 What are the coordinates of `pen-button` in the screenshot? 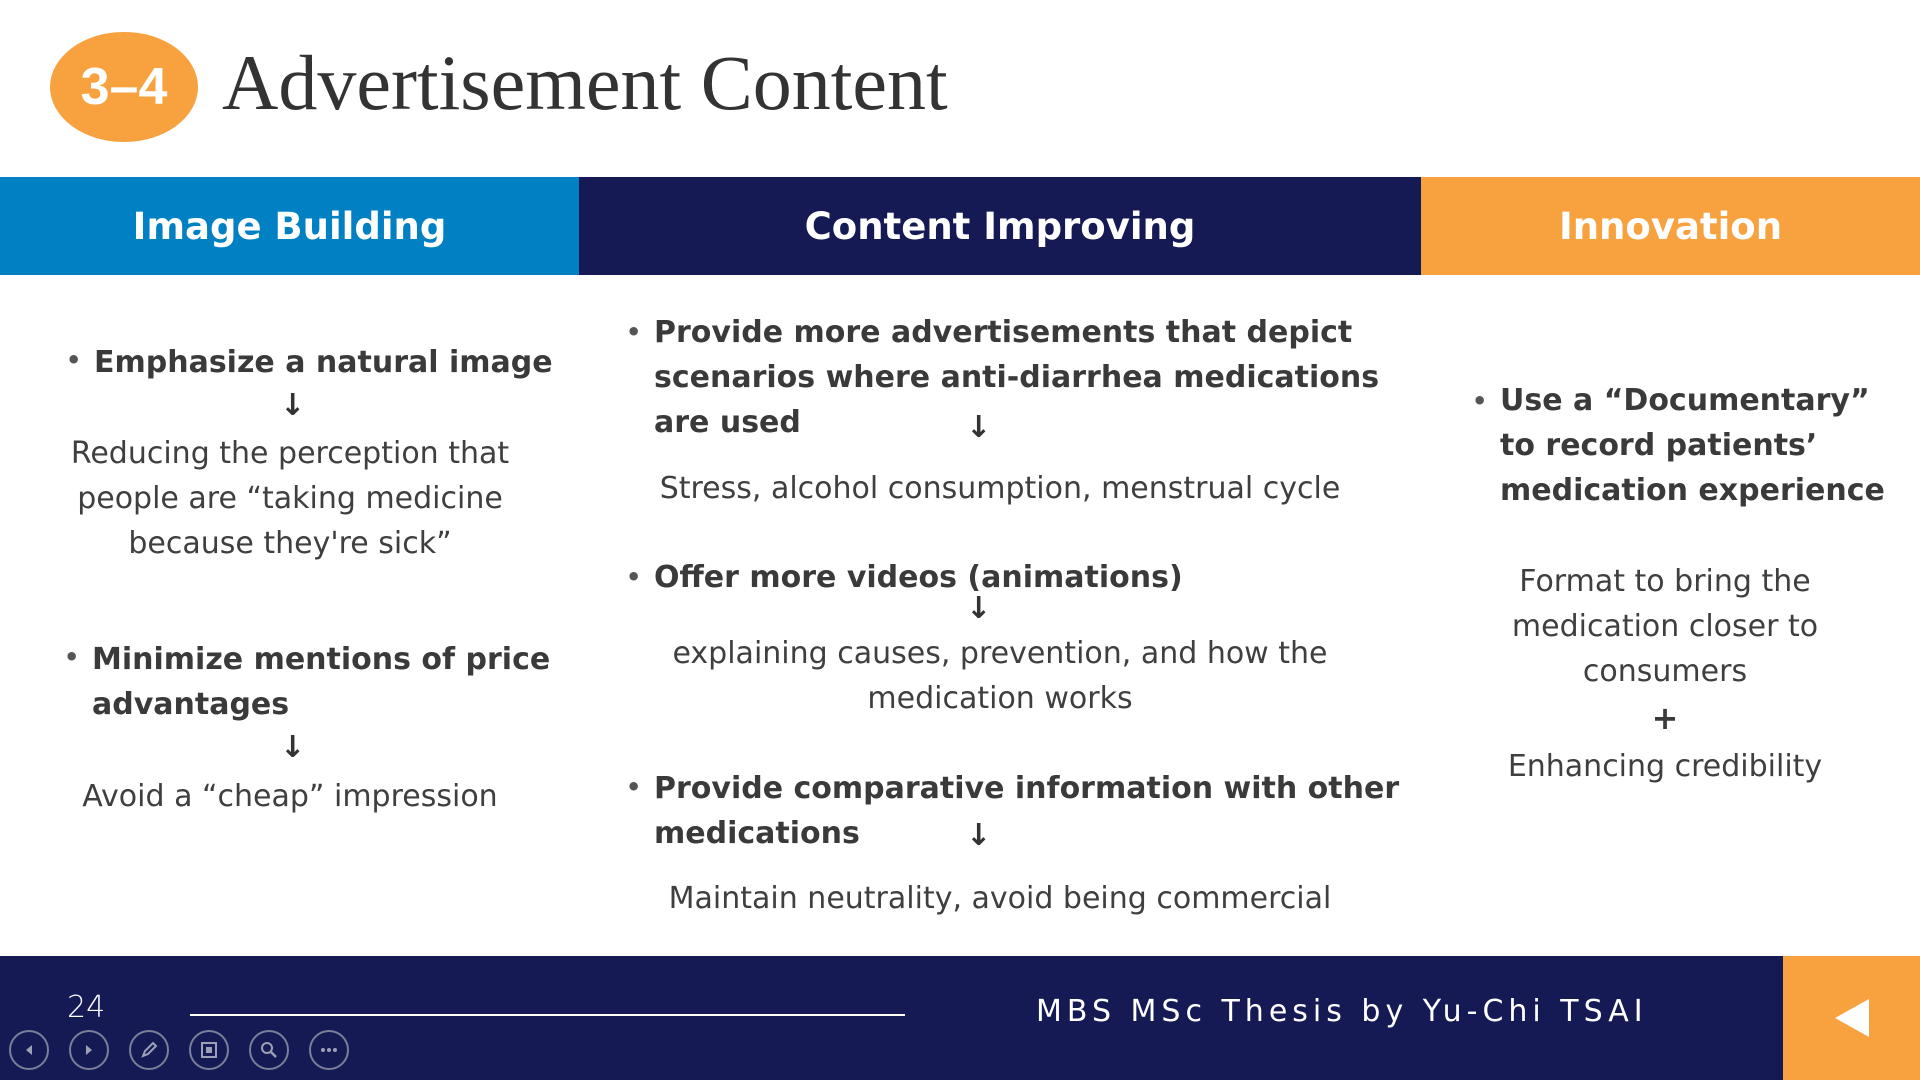 It's located at (149, 1050).